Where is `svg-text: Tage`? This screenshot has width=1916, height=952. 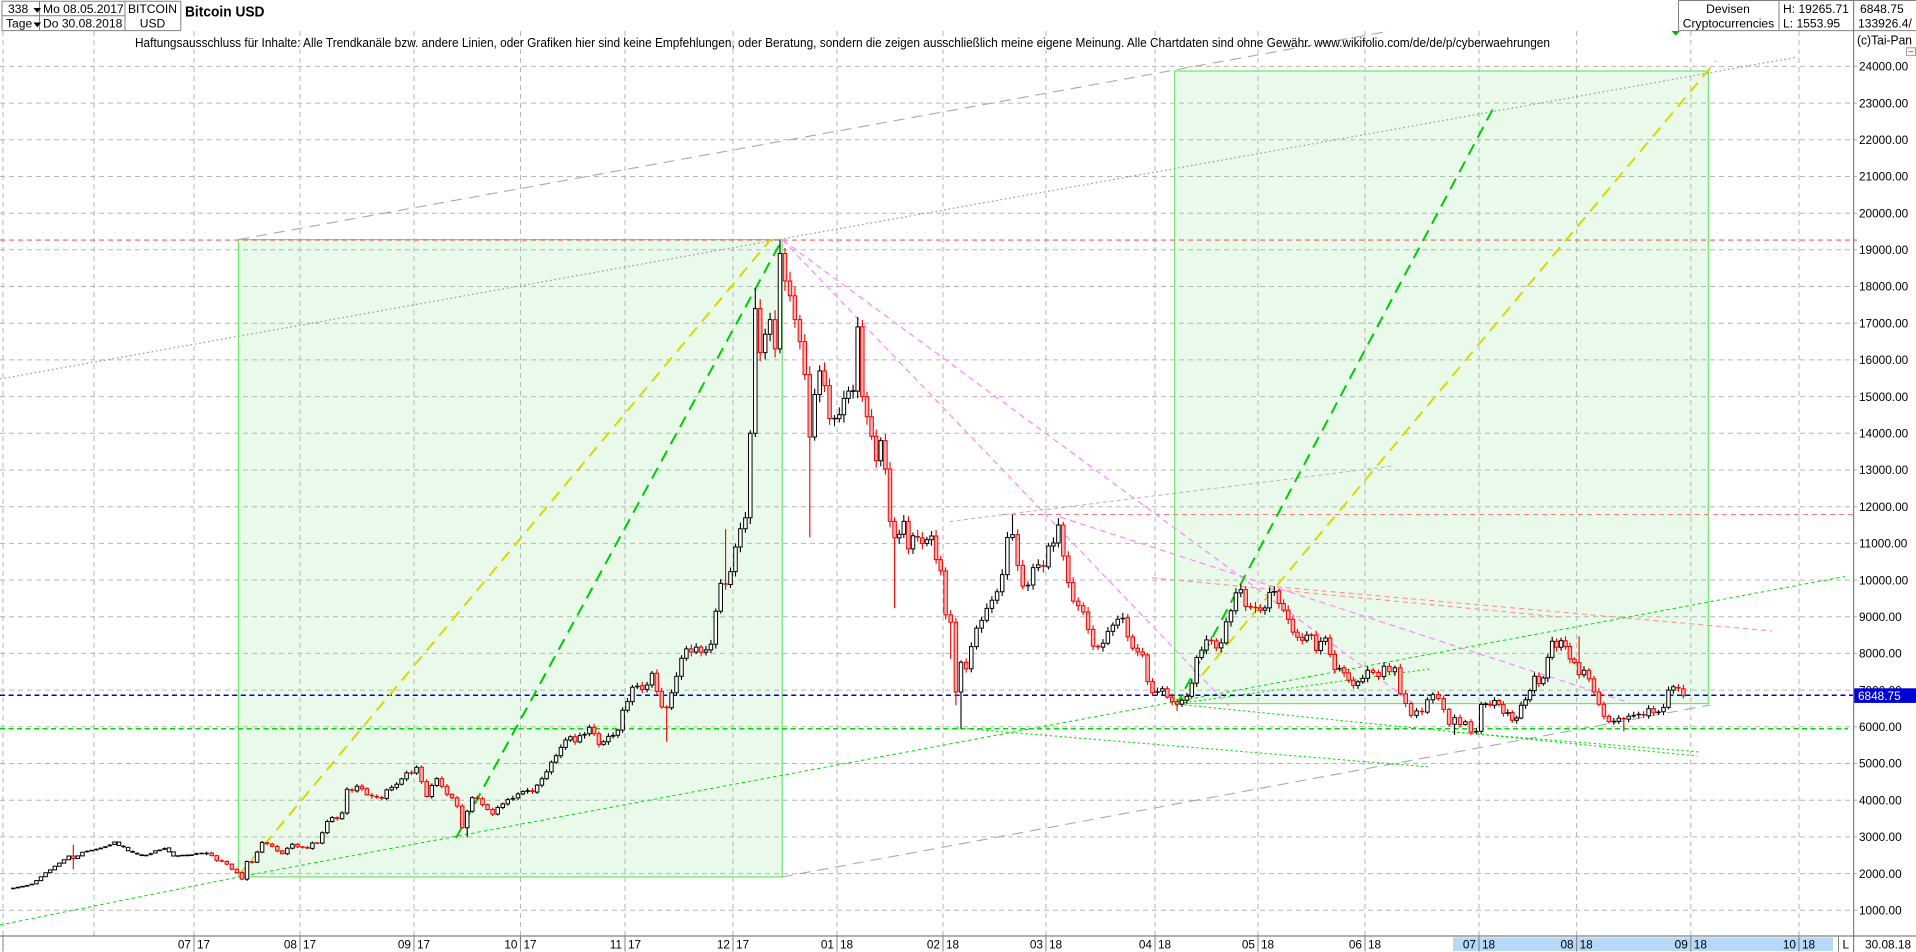 svg-text: Tage is located at coordinates (19, 24).